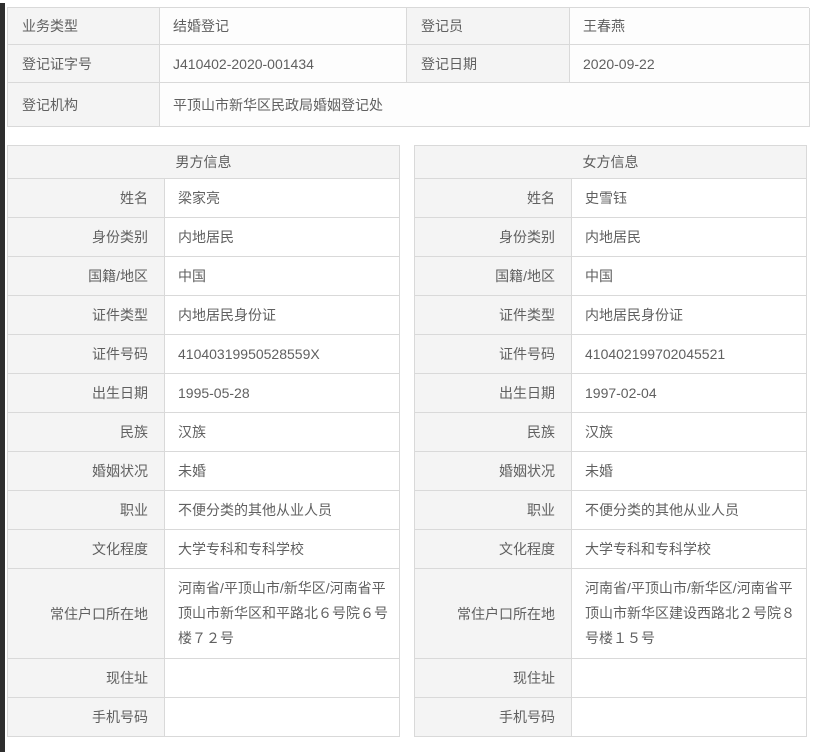 This screenshot has width=817, height=752. What do you see at coordinates (2, 377) in the screenshot?
I see `page-left-edge` at bounding box center [2, 377].